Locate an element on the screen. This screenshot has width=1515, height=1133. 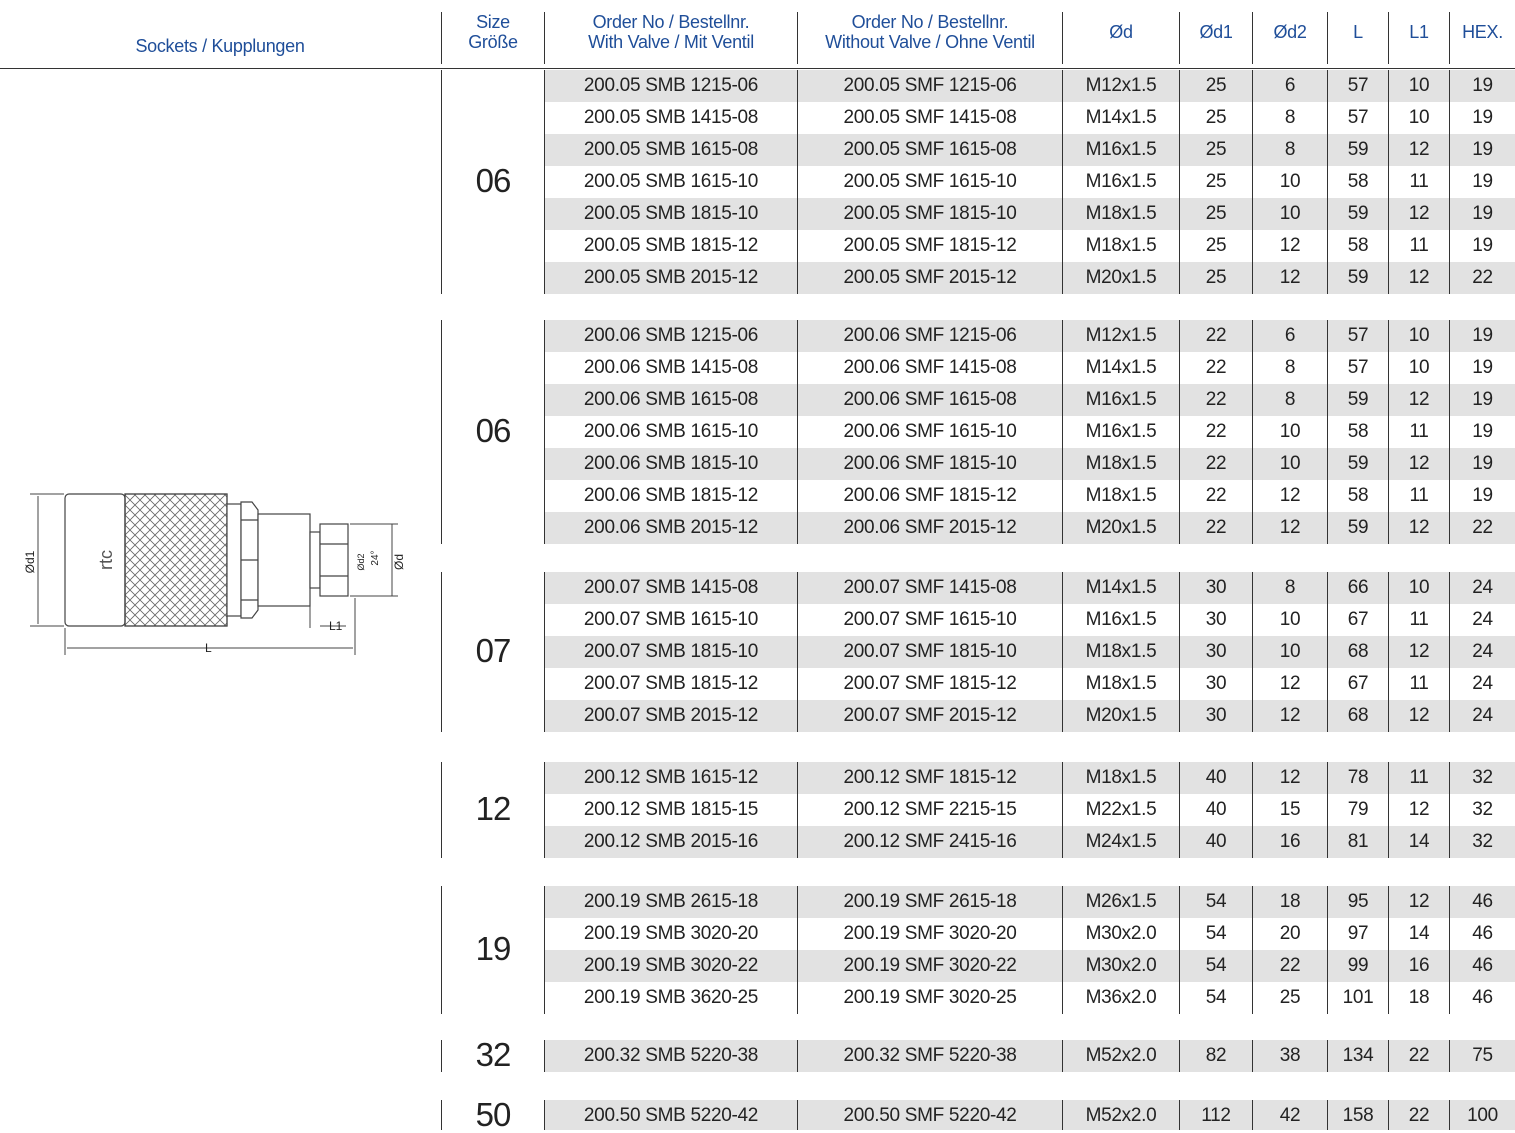
cell-order-without-valve: 200.12 SMF 2415-16 is located at coordinates (930, 841).